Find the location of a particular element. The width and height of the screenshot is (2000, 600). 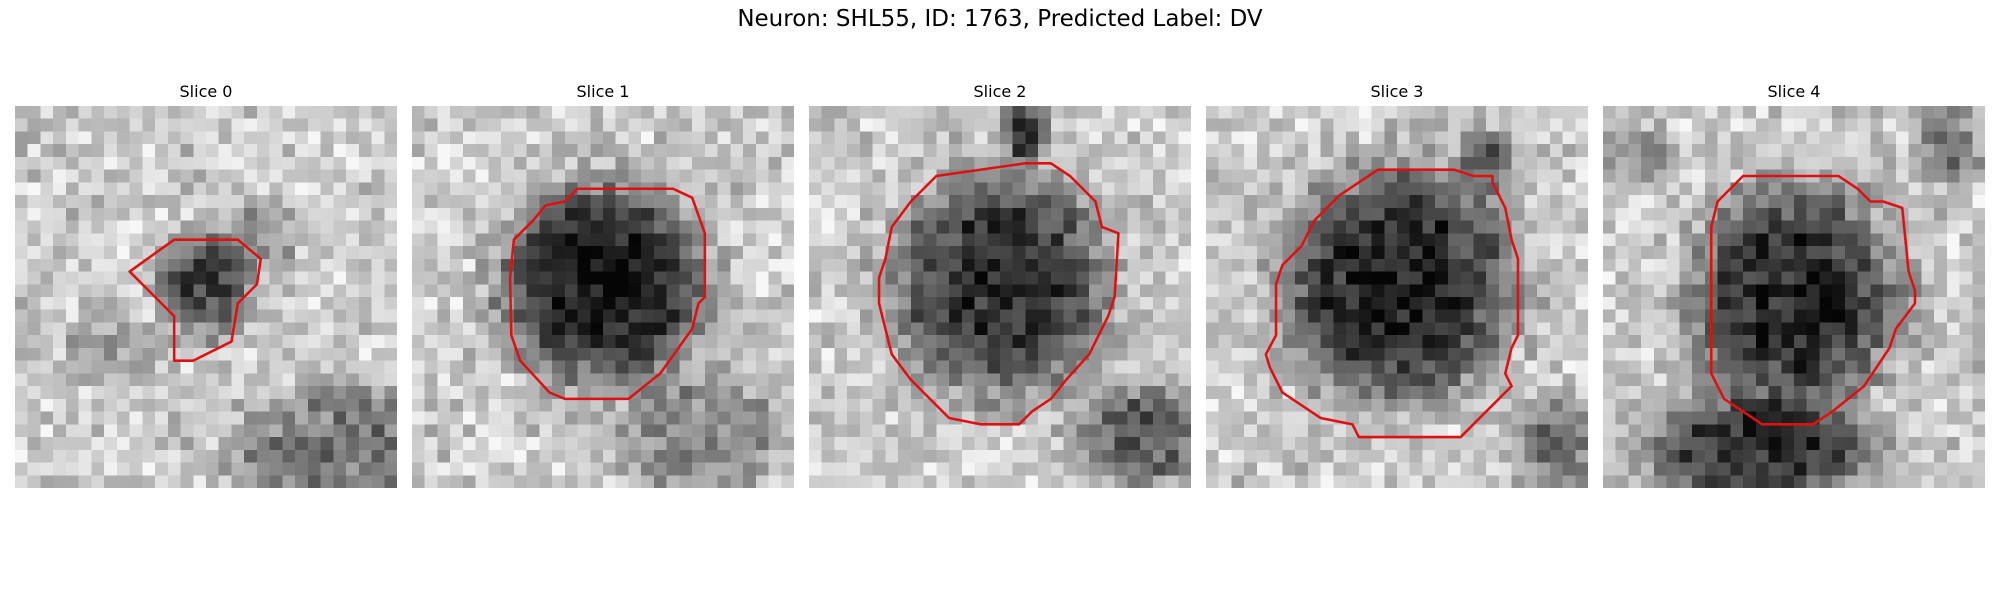

slice-title: Slice 3 is located at coordinates (1397, 91).